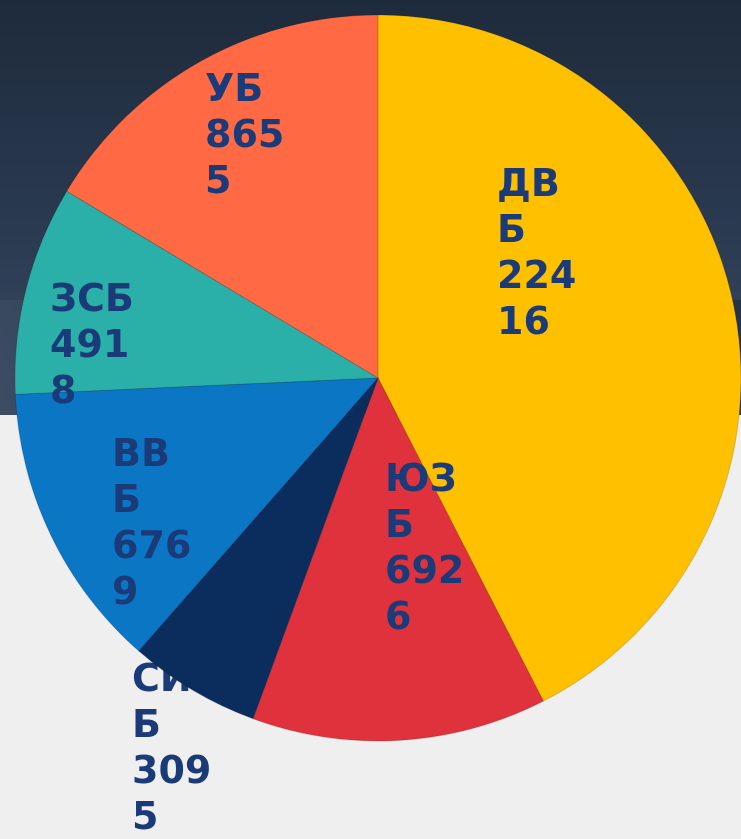 This screenshot has height=839, width=741. What do you see at coordinates (540, 252) in the screenshot?
I see `slice-label: ДВБ 22416` at bounding box center [540, 252].